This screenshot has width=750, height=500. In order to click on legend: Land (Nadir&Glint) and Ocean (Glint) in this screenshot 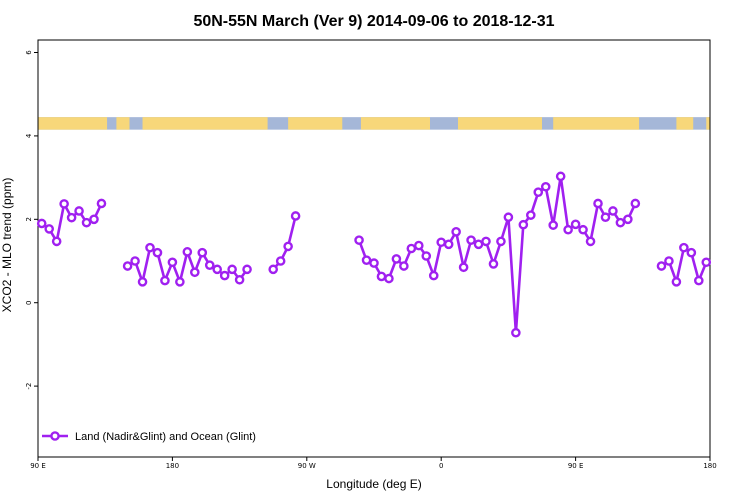, I will do `click(149, 437)`.